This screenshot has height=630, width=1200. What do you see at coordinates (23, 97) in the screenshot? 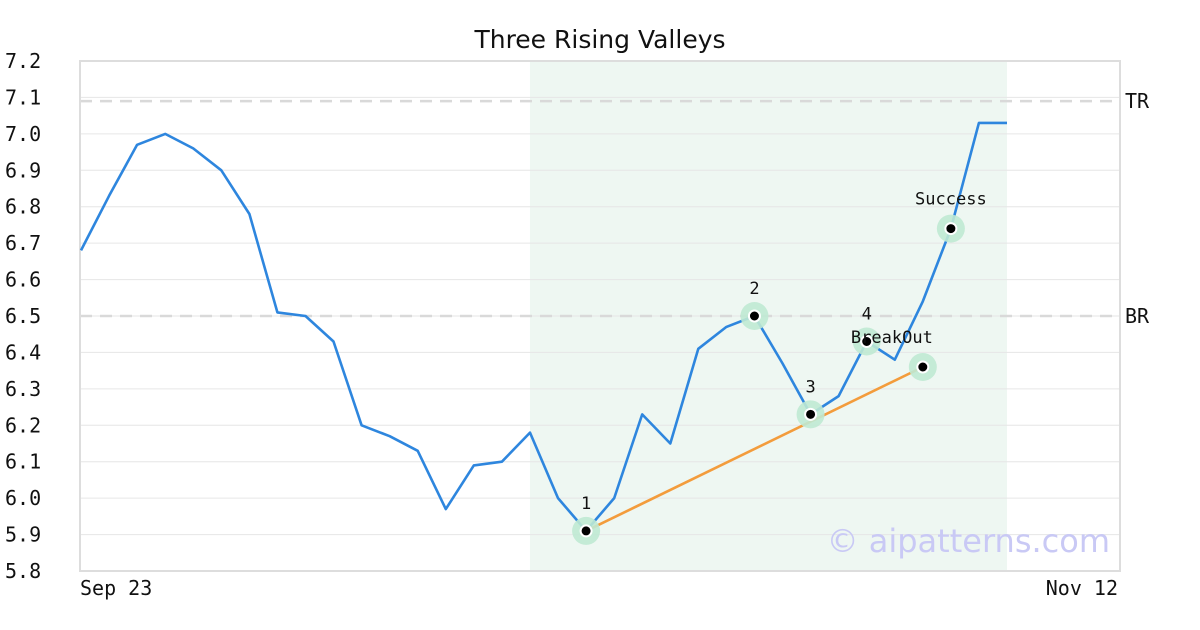
I see `y-tick-label: 7.1` at bounding box center [23, 97].